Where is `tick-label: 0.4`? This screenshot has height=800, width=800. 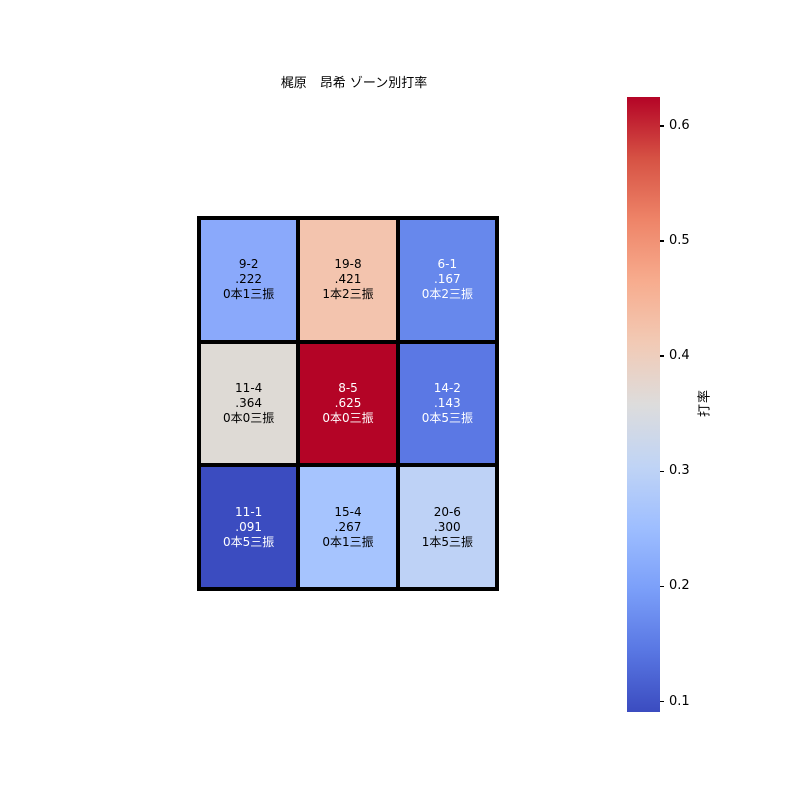
tick-label: 0.4 is located at coordinates (679, 356).